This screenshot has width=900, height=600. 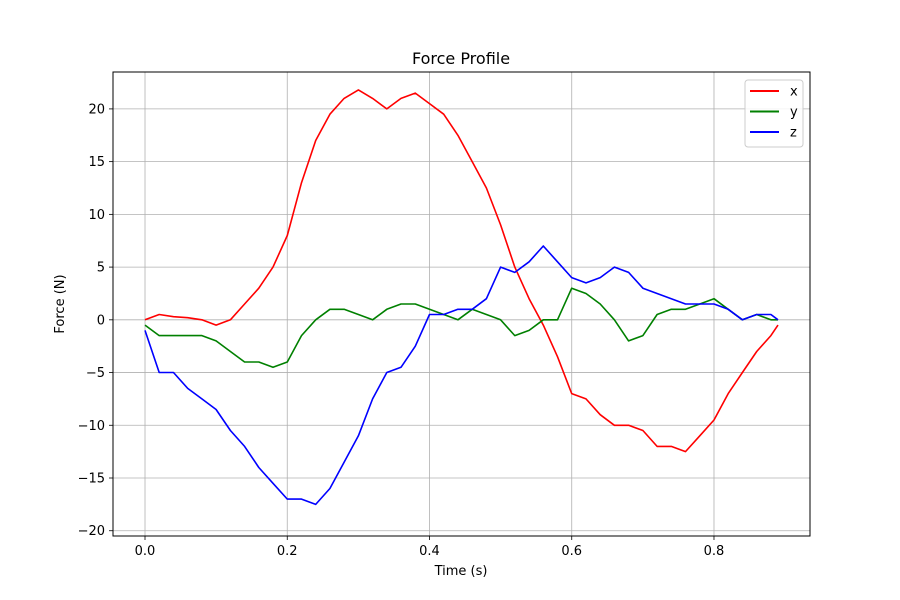 What do you see at coordinates (101, 320) in the screenshot?
I see `y-tick-label: 0` at bounding box center [101, 320].